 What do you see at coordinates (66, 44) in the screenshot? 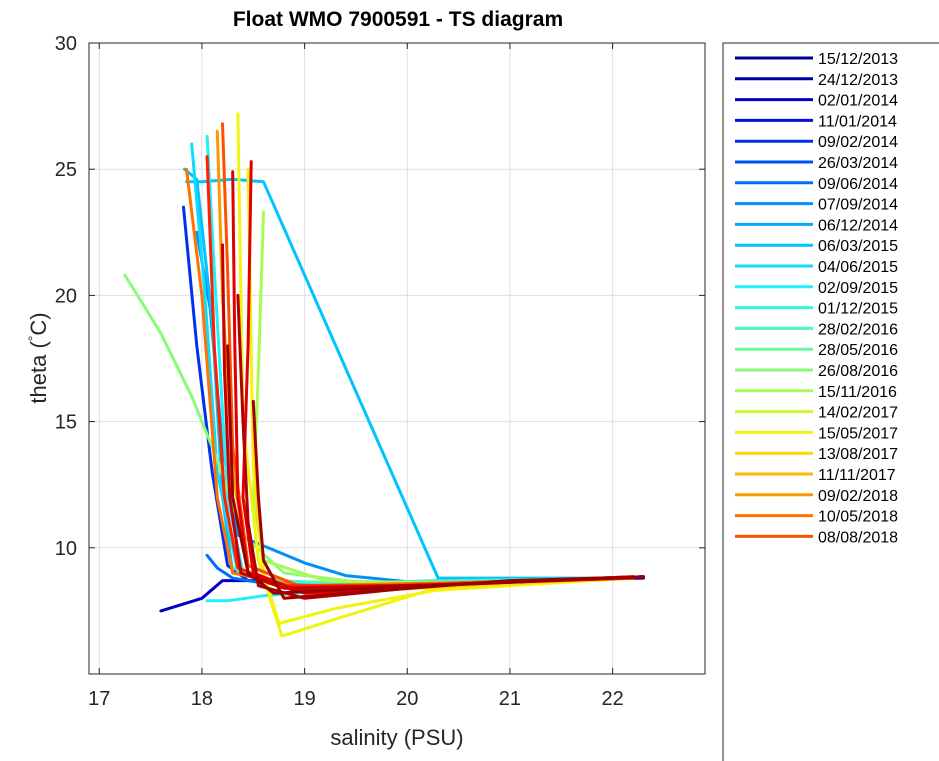
I see `y-tick-label: 30` at bounding box center [66, 44].